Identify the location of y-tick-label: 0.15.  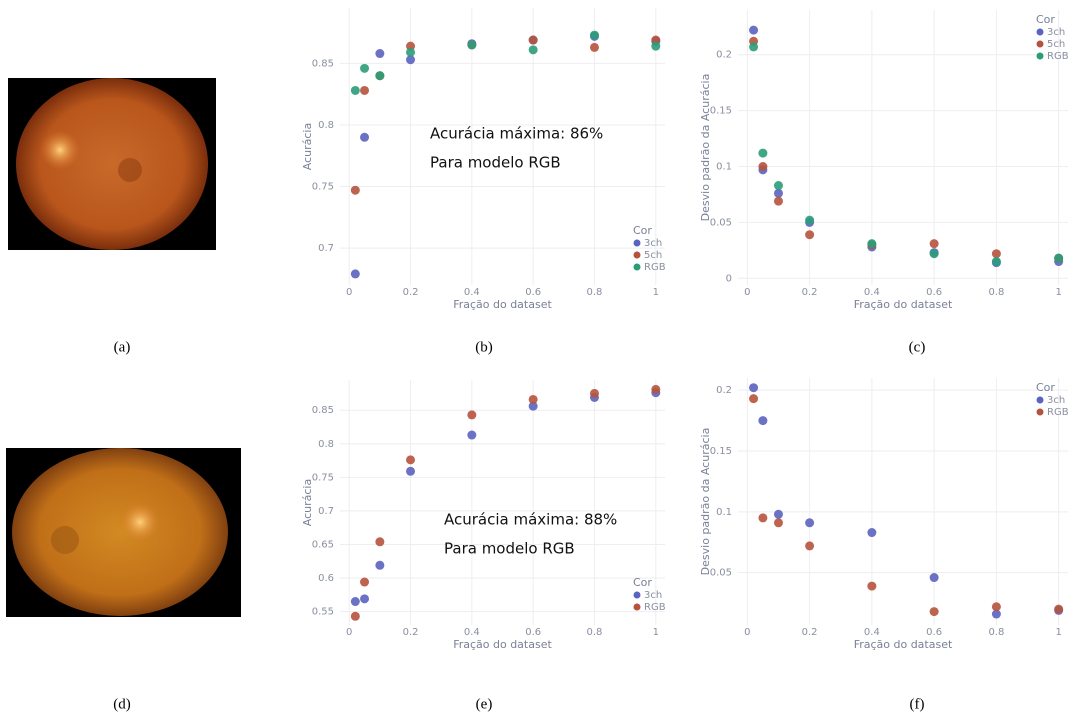
(721, 451).